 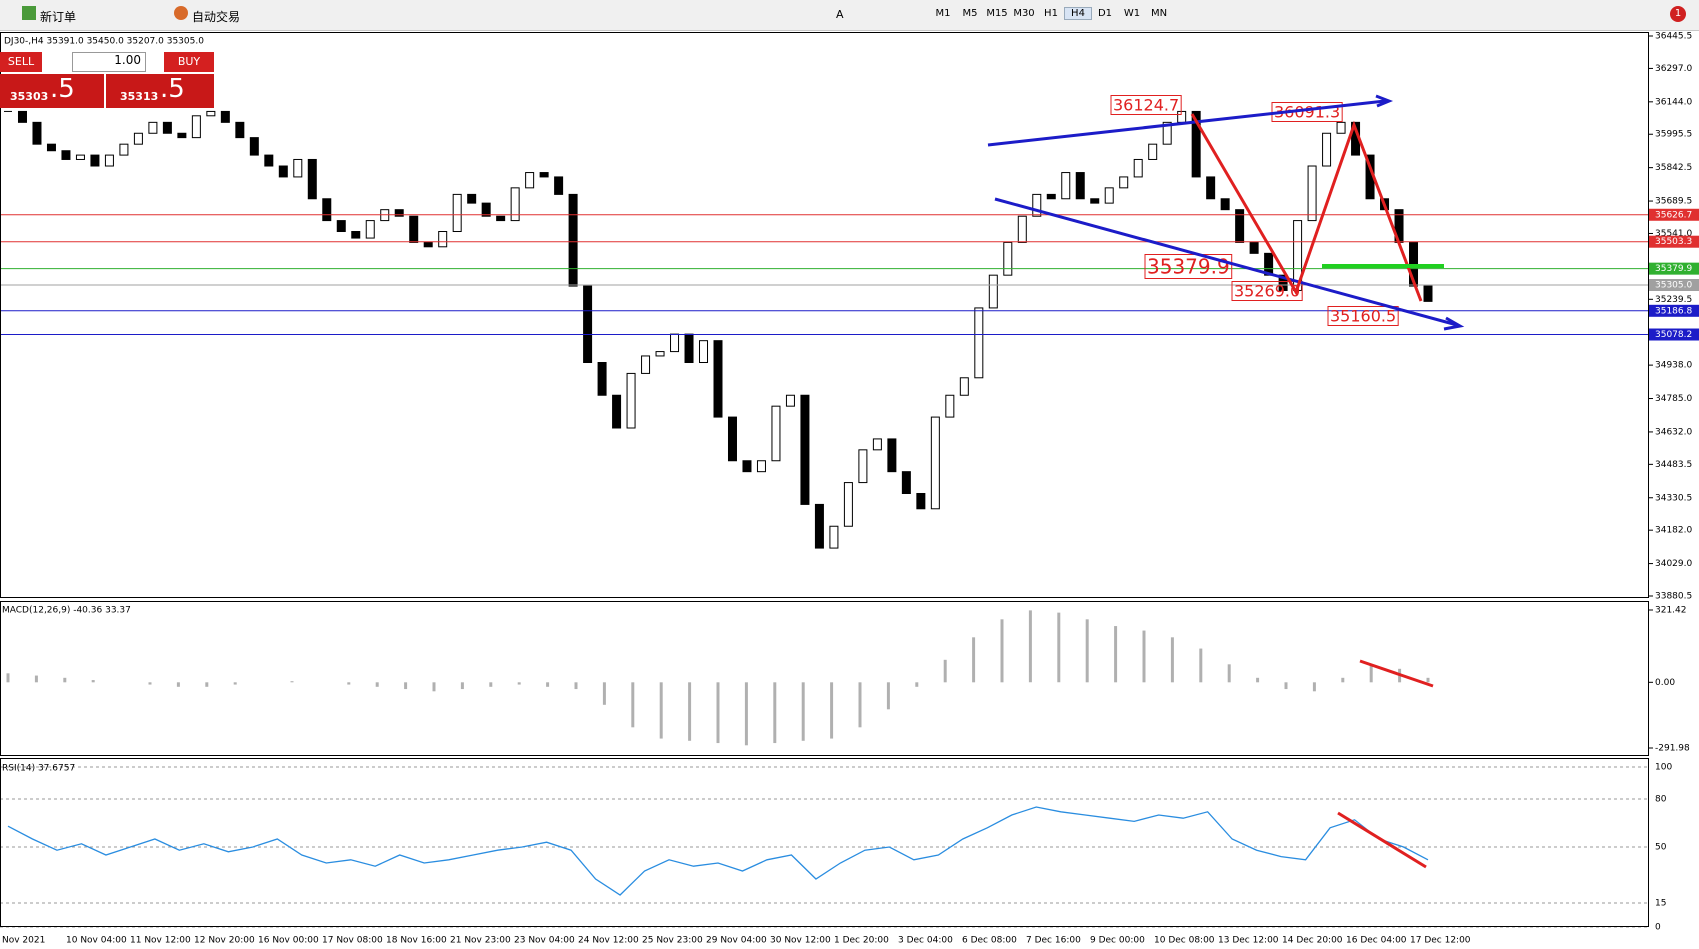 What do you see at coordinates (352, 941) in the screenshot?
I see `time-label: 17 Nov 08:00` at bounding box center [352, 941].